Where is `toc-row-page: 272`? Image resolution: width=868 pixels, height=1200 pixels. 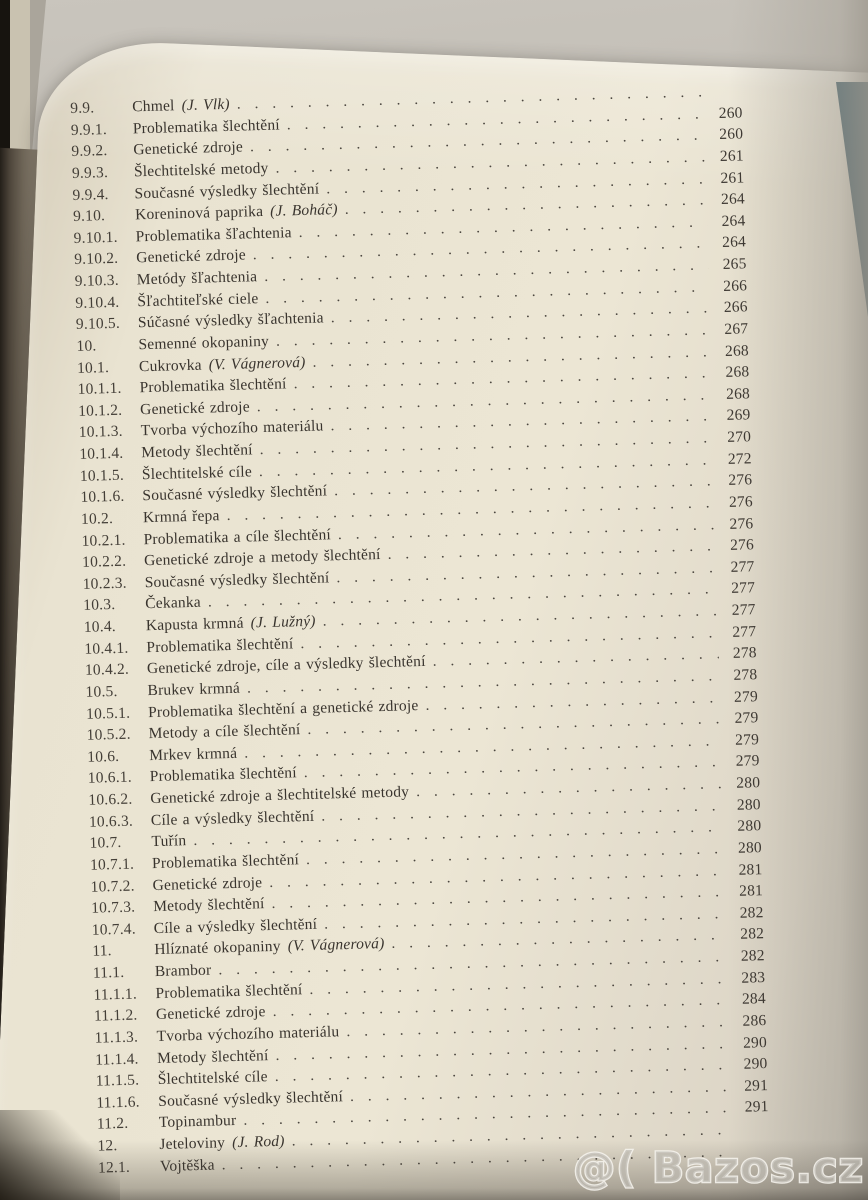 toc-row-page: 272 is located at coordinates (739, 458).